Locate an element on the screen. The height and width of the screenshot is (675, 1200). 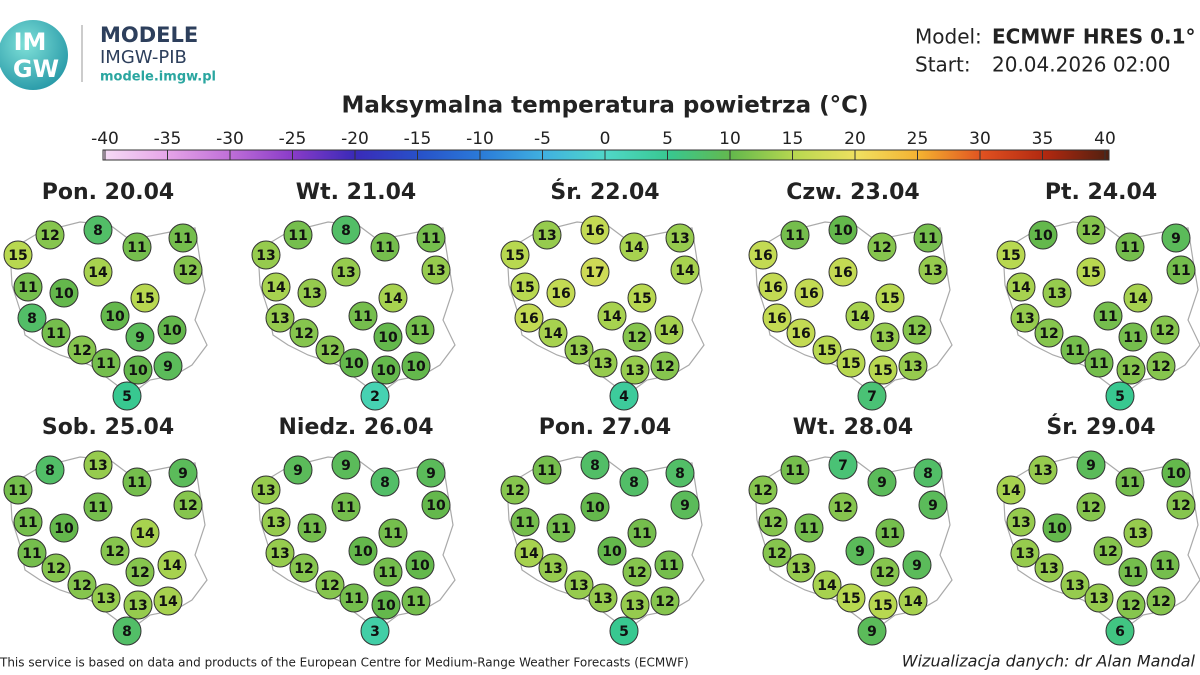
colorbar-tick-label: 40 is located at coordinates (1105, 139).